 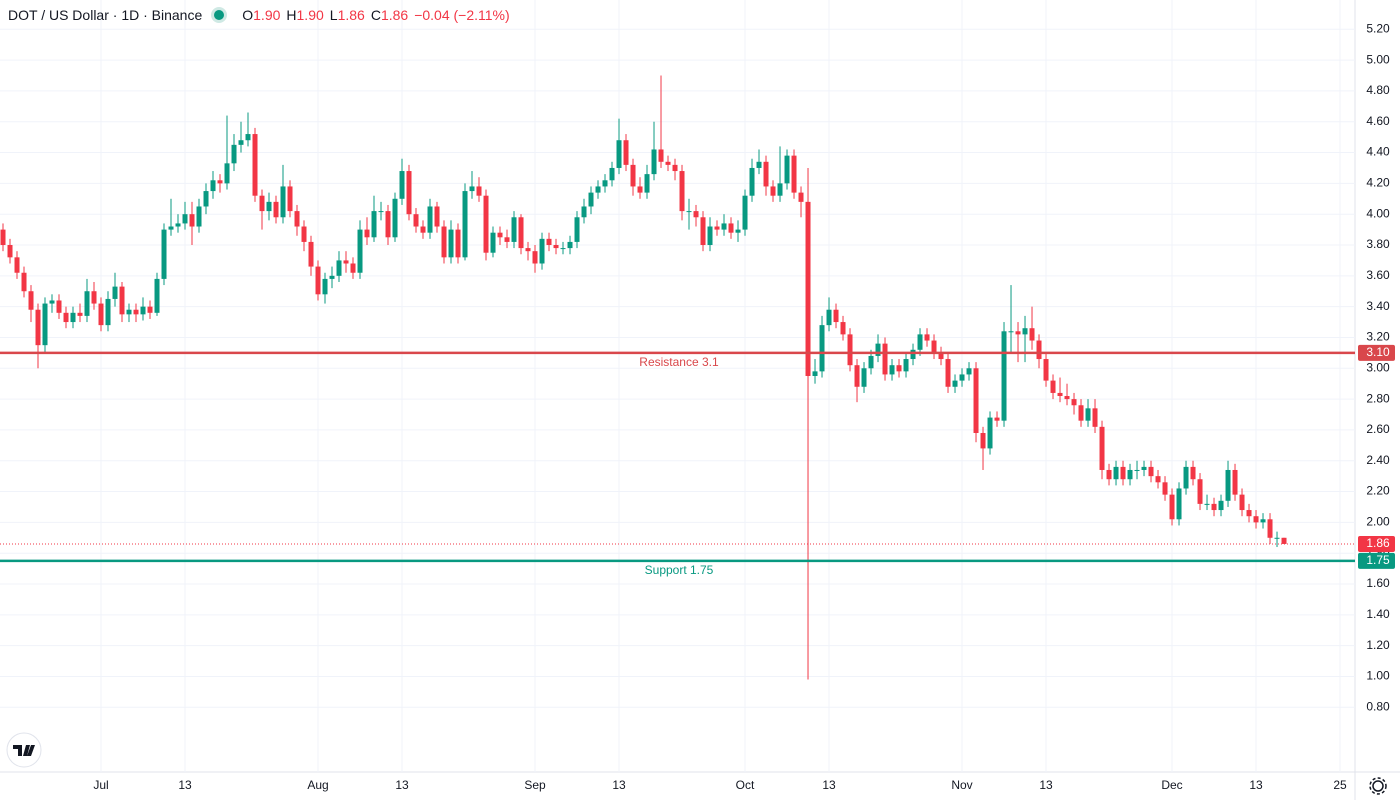 What do you see at coordinates (1378, 491) in the screenshot?
I see `y-tick-label: 2.20` at bounding box center [1378, 491].